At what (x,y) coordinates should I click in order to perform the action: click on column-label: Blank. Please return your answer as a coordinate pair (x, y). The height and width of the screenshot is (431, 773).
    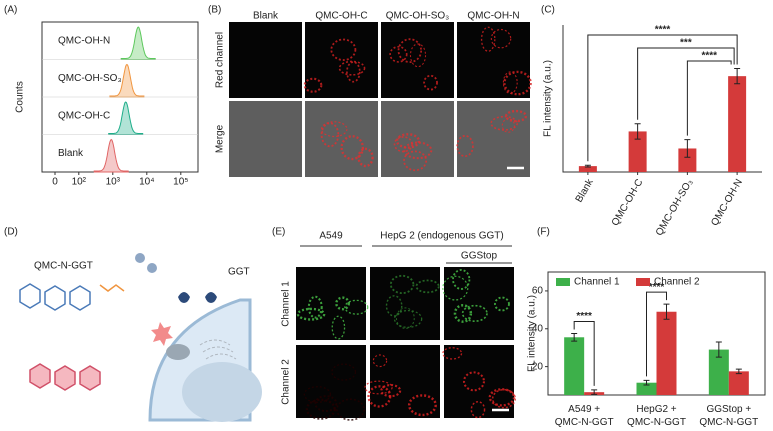
    Looking at the image, I should click on (266, 16).